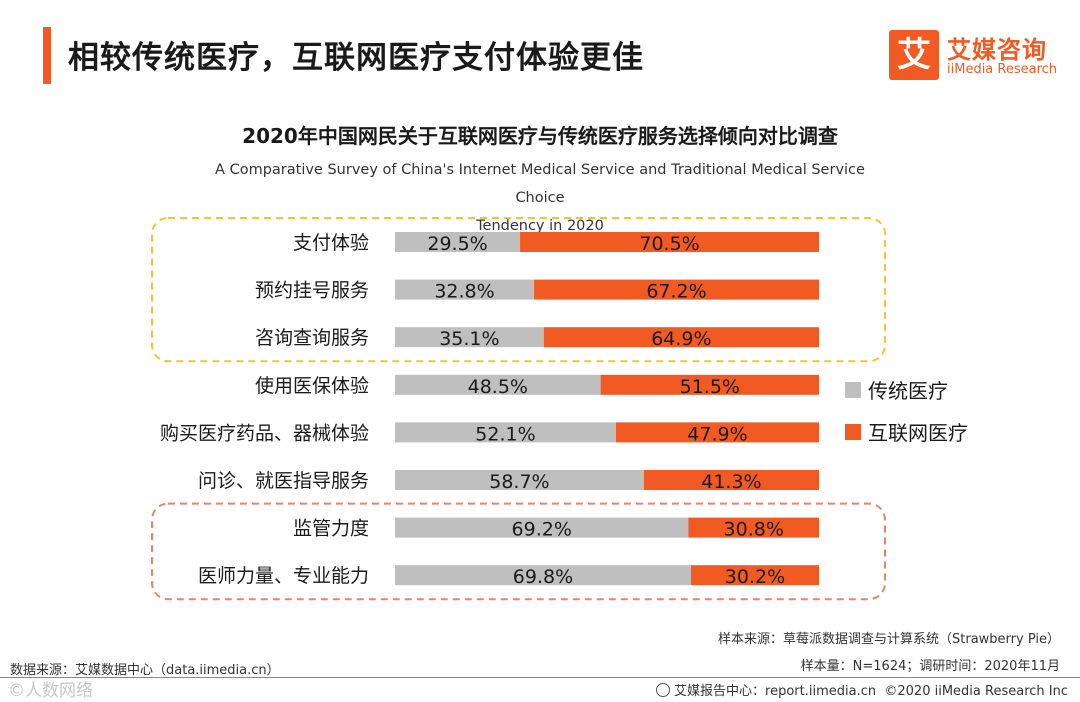  Describe the element at coordinates (540, 226) in the screenshot. I see `chart-subtitle-line2: Tendency in 2020` at that location.